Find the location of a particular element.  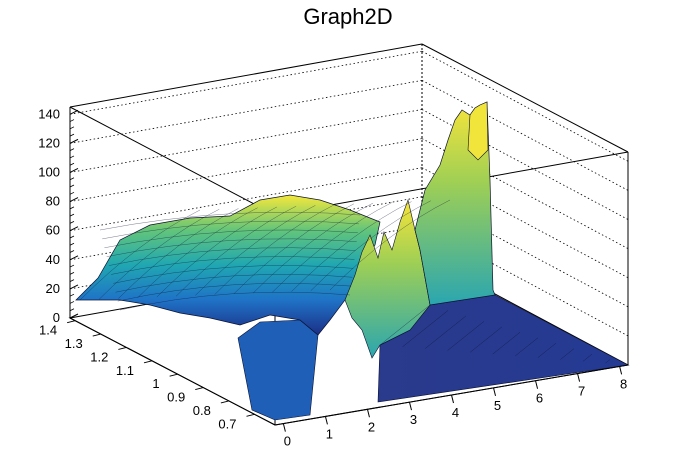

y-axis-line is located at coordinates (172, 371).